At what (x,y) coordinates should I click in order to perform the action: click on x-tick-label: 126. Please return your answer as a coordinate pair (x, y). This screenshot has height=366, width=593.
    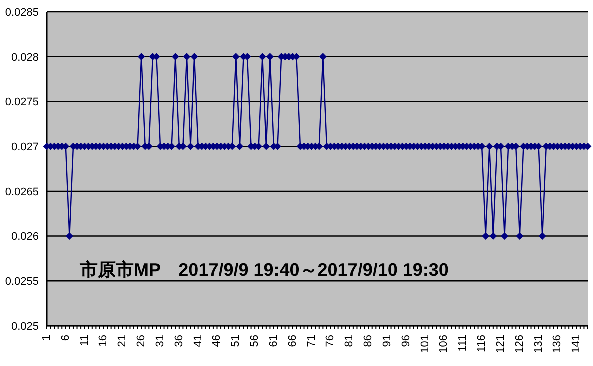
    Looking at the image, I should click on (520, 344).